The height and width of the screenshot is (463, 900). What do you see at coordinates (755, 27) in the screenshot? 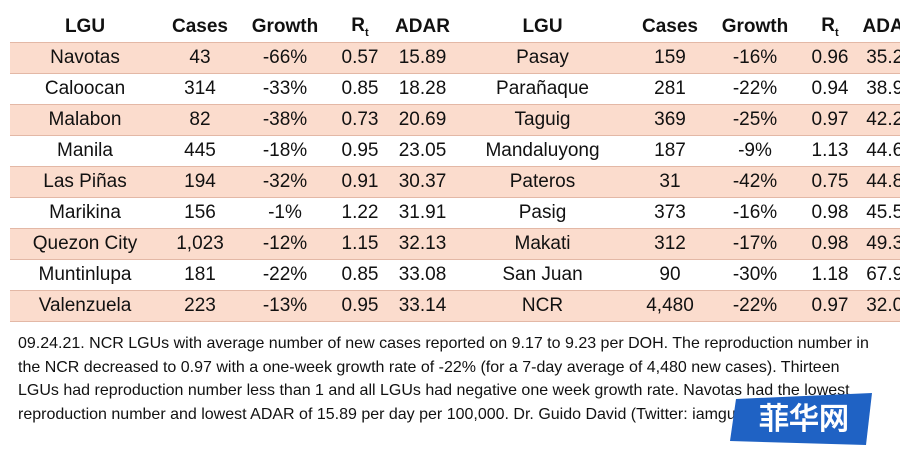
I see `header-growth-2: Growth` at bounding box center [755, 27].